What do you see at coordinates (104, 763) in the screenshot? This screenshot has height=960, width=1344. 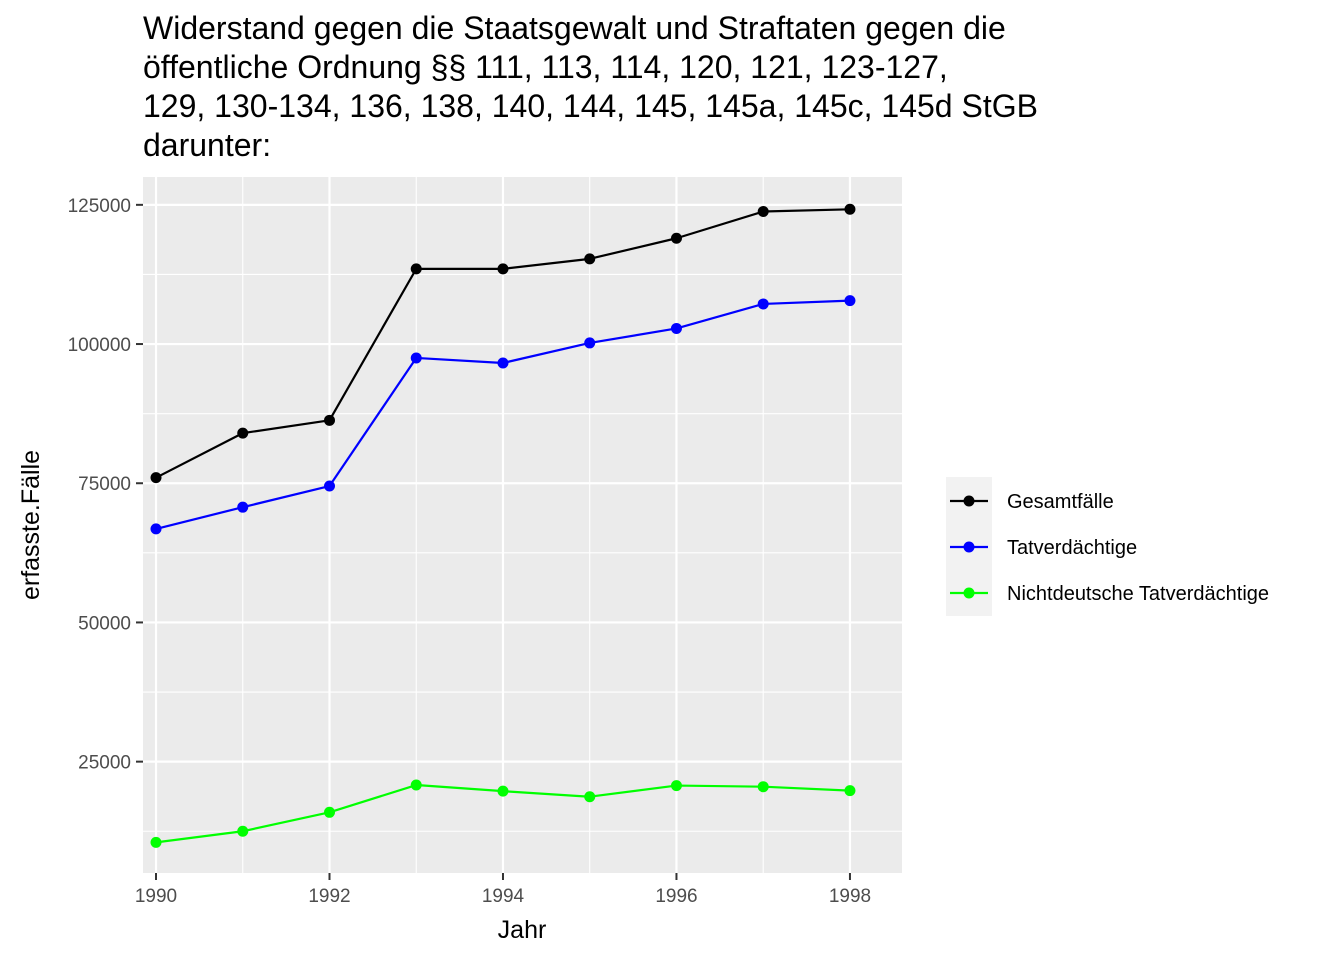 I see `y-tick-label: 25000` at bounding box center [104, 763].